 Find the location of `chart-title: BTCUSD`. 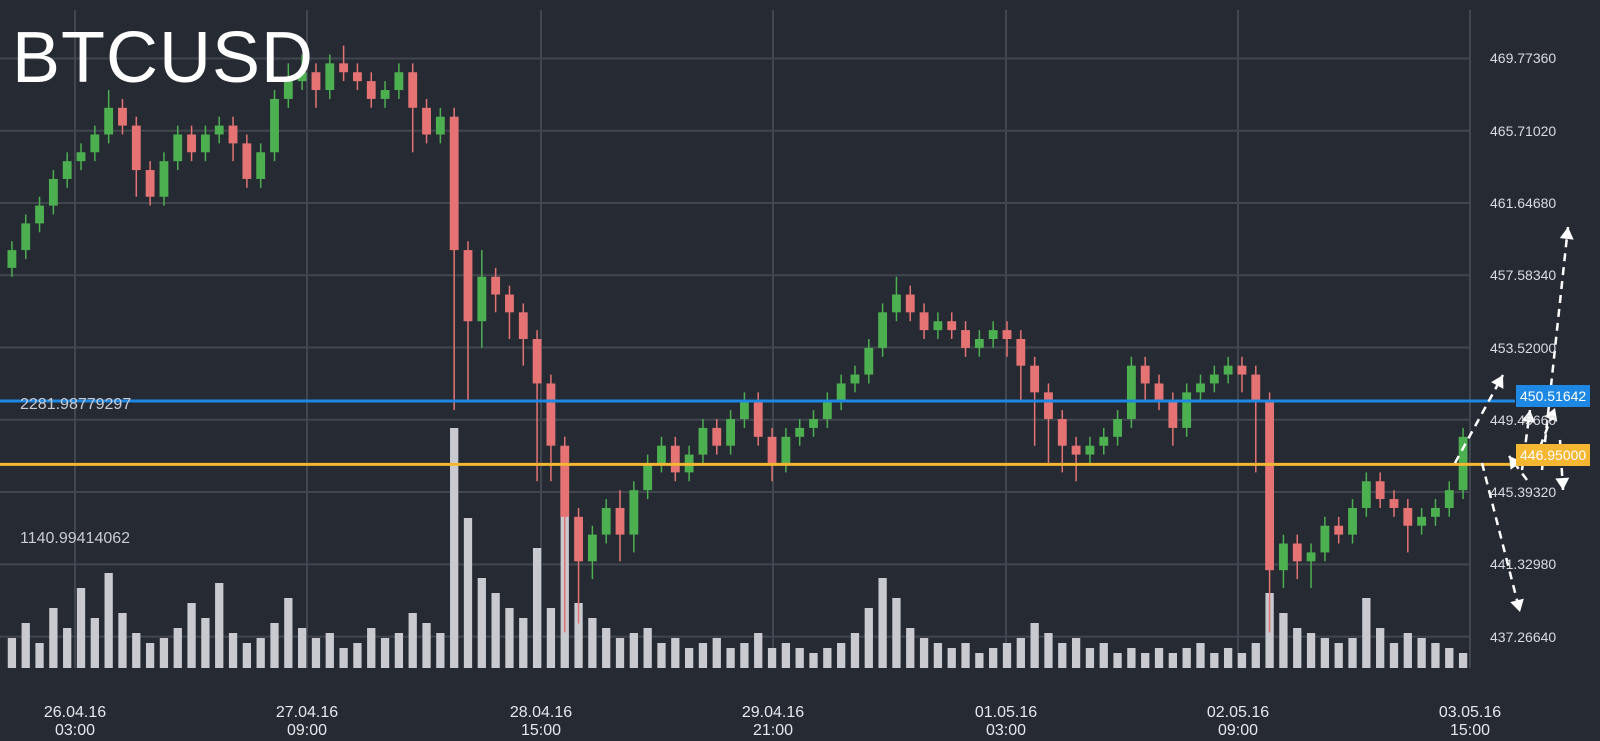

chart-title: BTCUSD is located at coordinates (163, 58).